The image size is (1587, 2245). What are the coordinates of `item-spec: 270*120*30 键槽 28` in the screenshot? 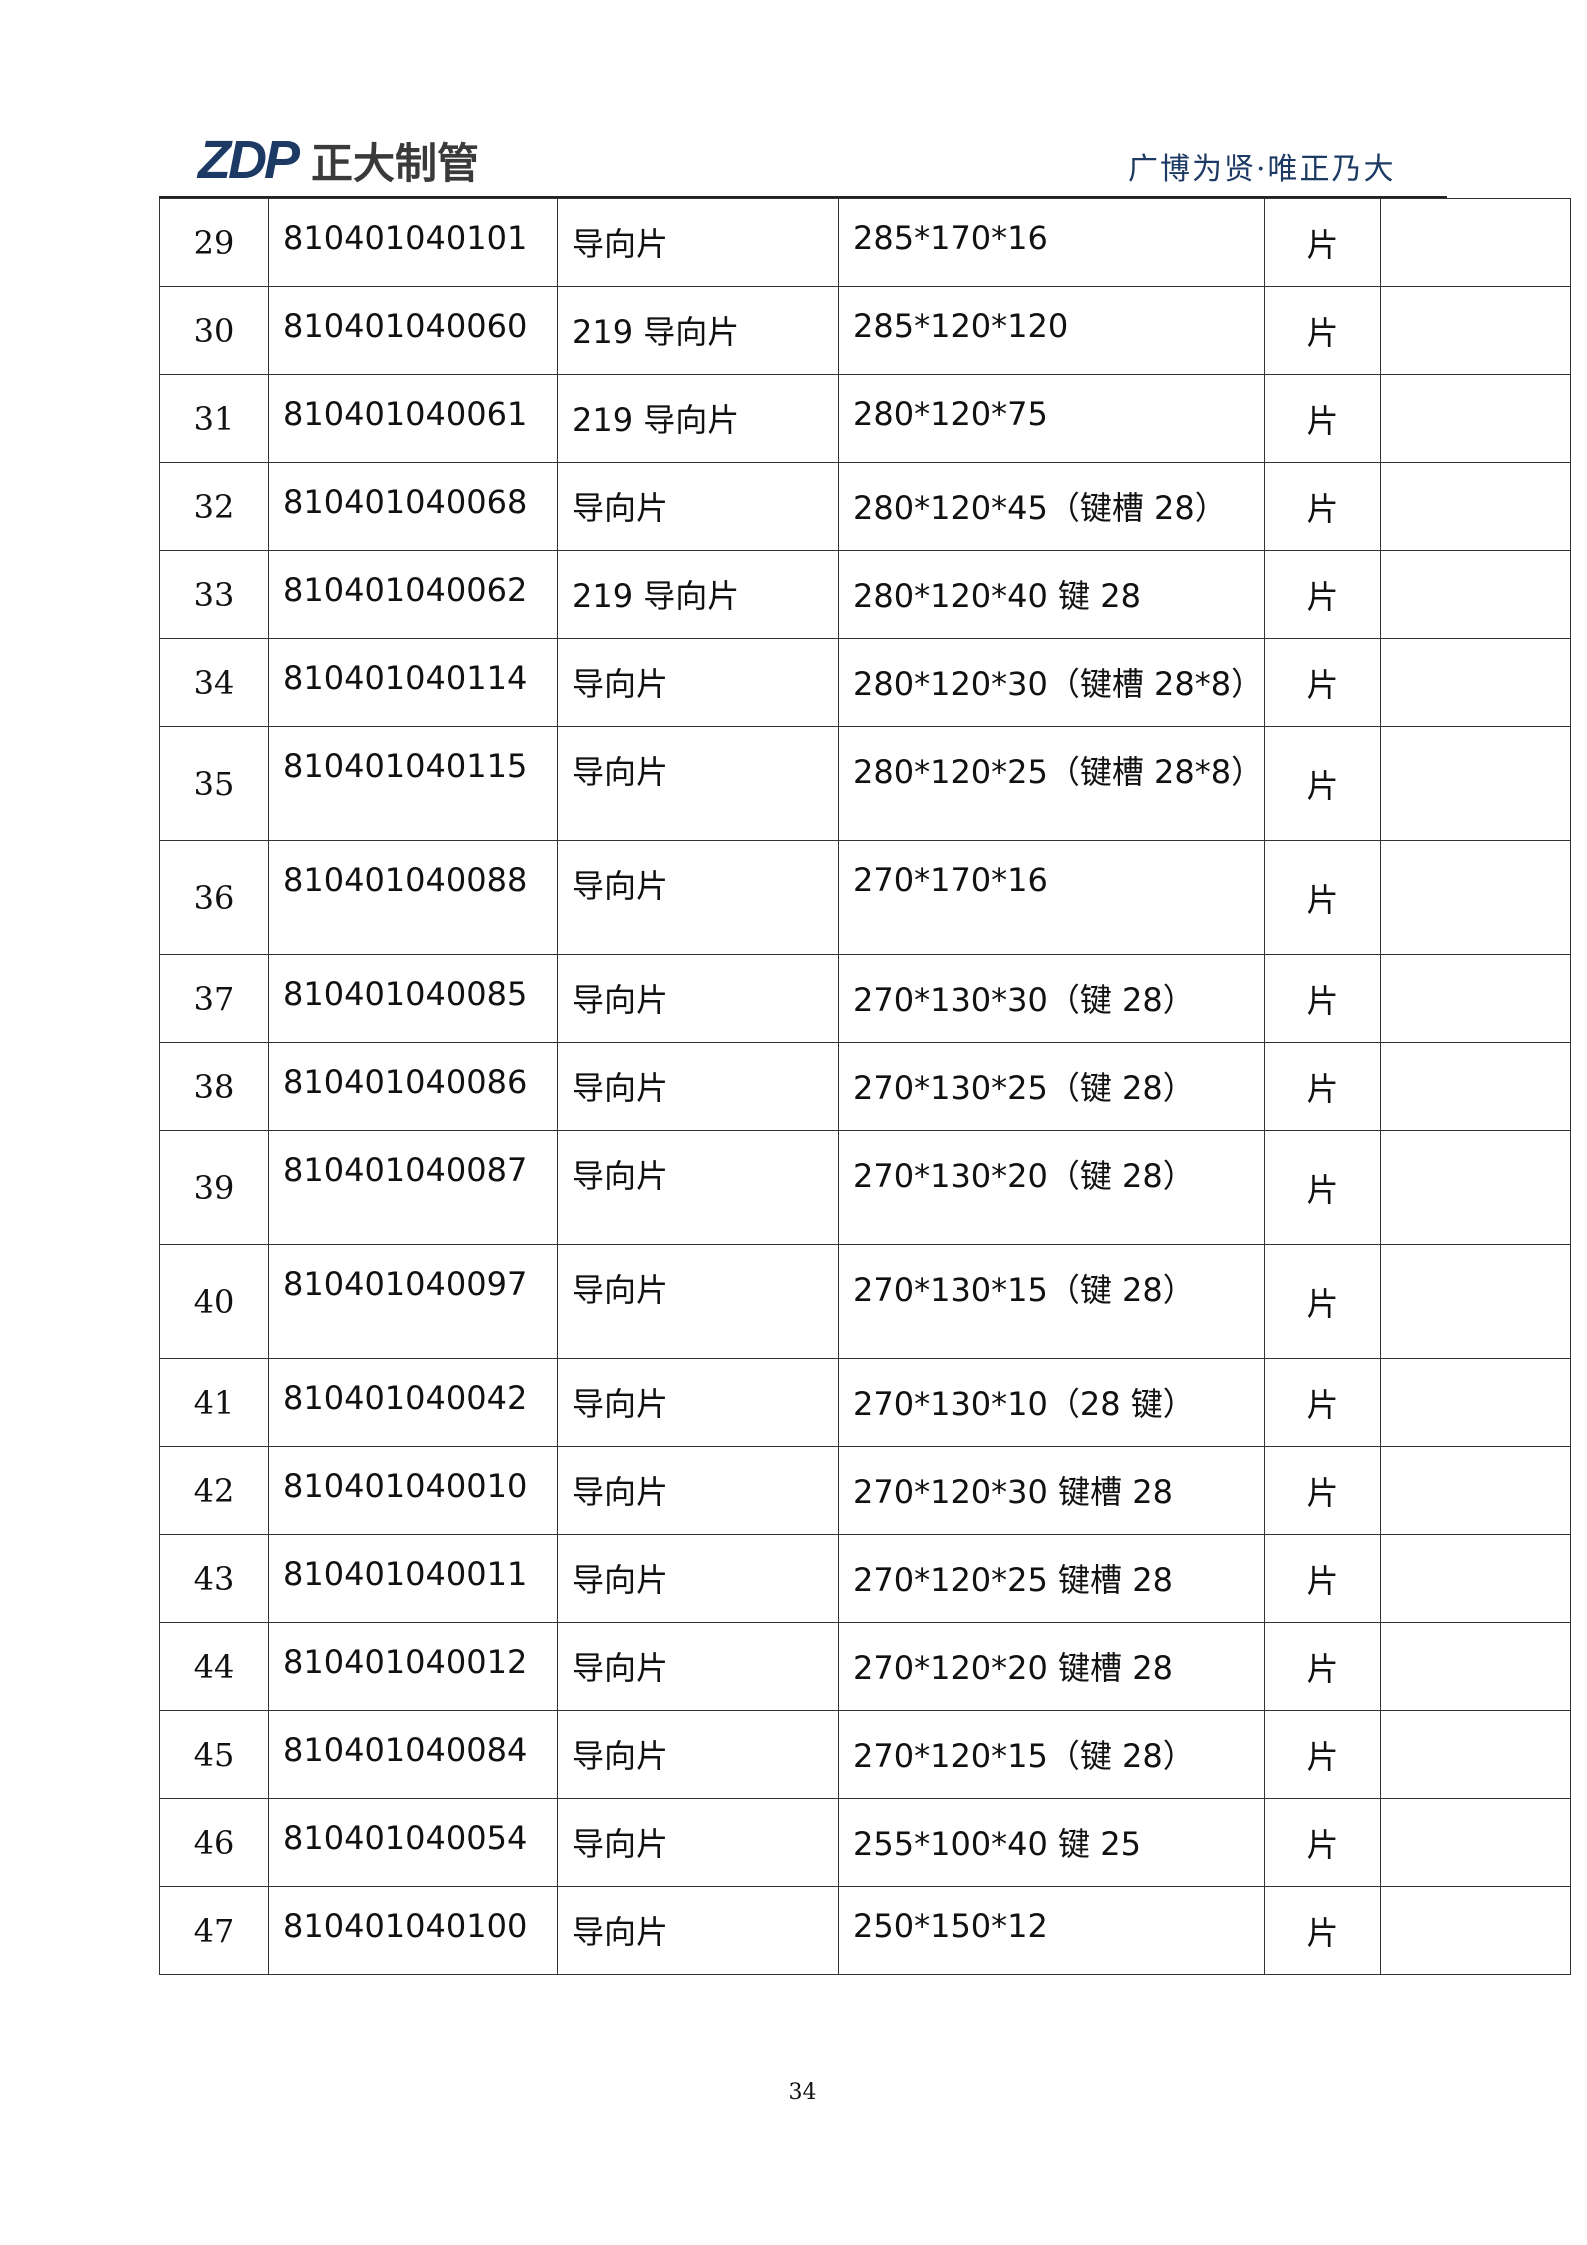 It's located at (1051, 1490).